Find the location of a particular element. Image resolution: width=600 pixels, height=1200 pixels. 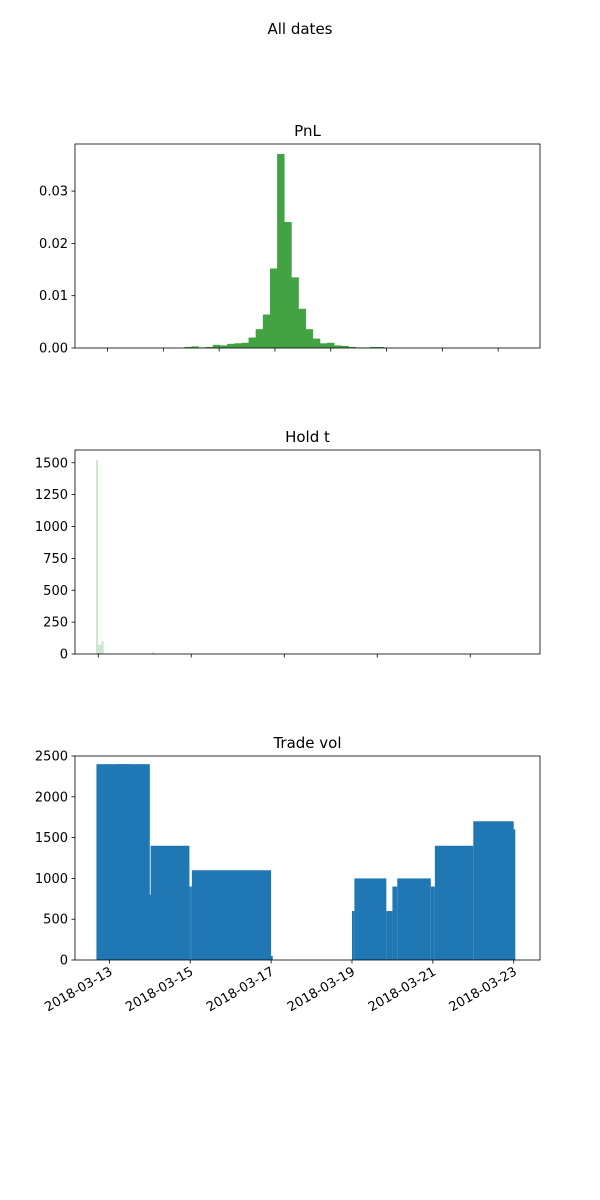

y-tick-label: 1250 is located at coordinates (51, 495).